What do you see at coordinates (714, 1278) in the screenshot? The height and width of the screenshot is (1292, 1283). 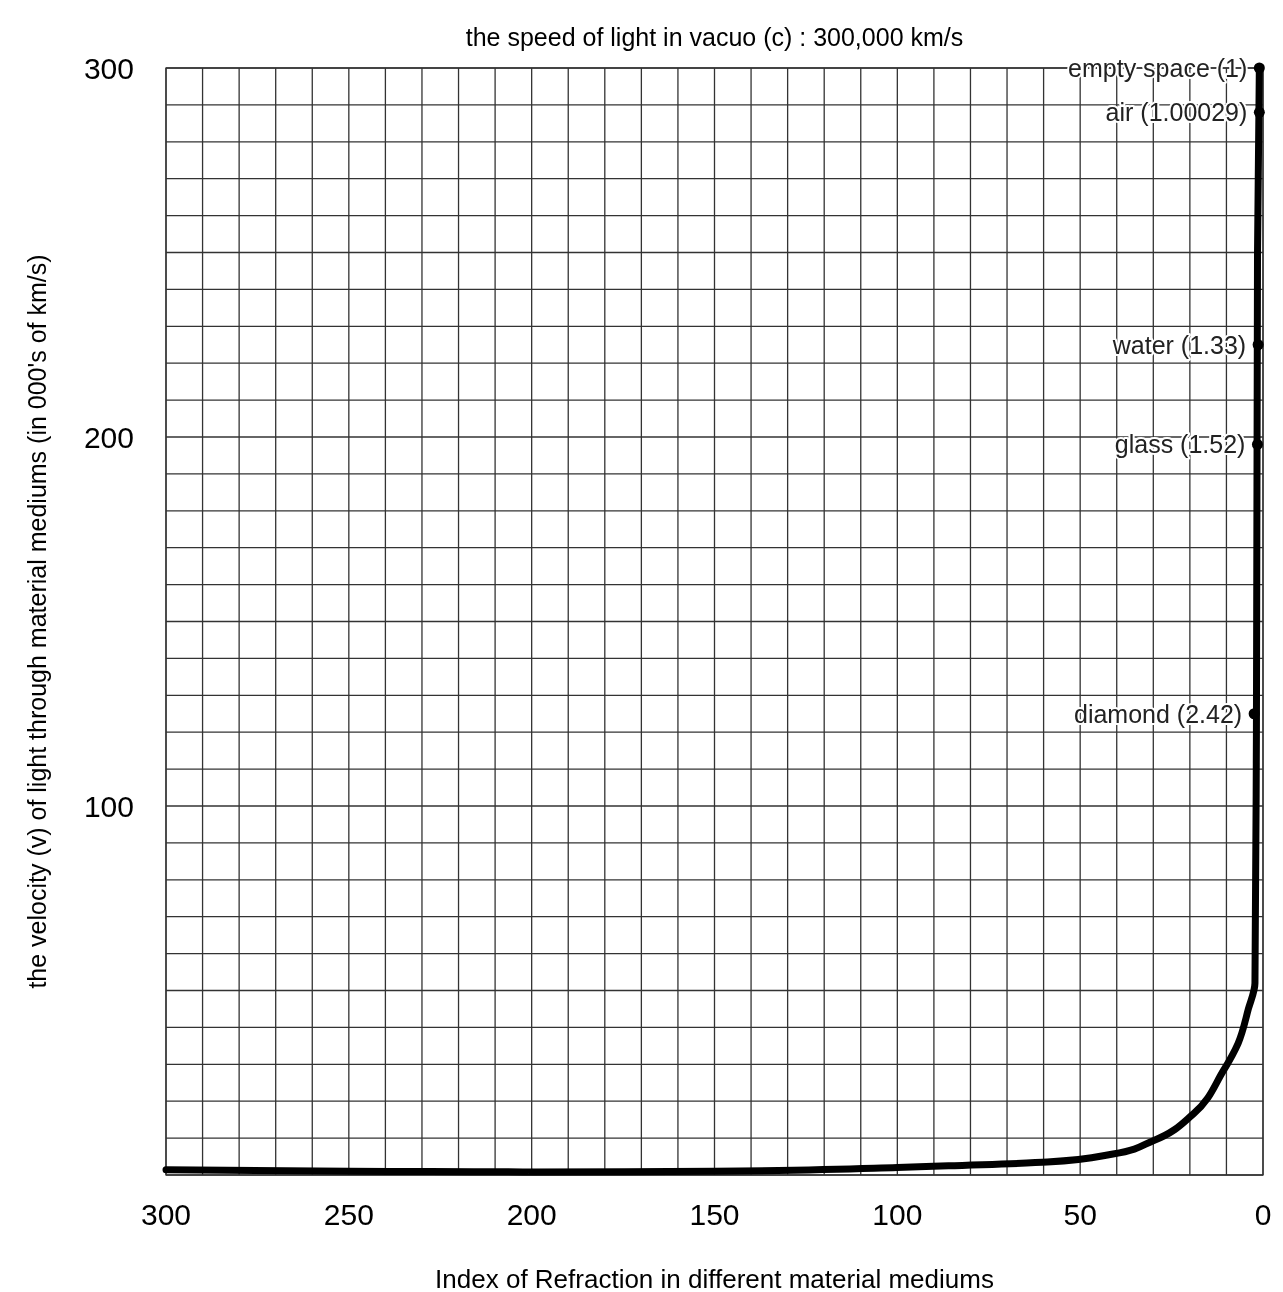 I see `x-axis-title: Index of Refraction in different material mediums` at bounding box center [714, 1278].